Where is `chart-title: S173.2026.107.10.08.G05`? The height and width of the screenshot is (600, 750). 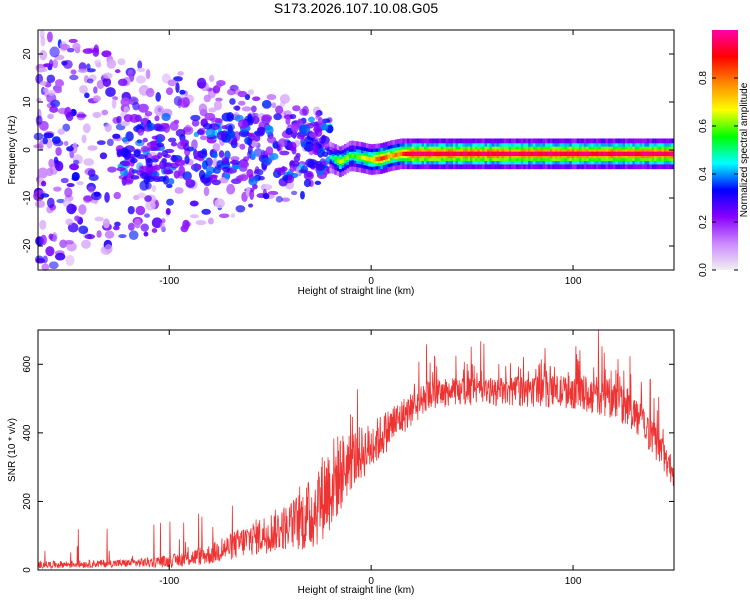 chart-title: S173.2026.107.10.08.G05 is located at coordinates (356, 8).